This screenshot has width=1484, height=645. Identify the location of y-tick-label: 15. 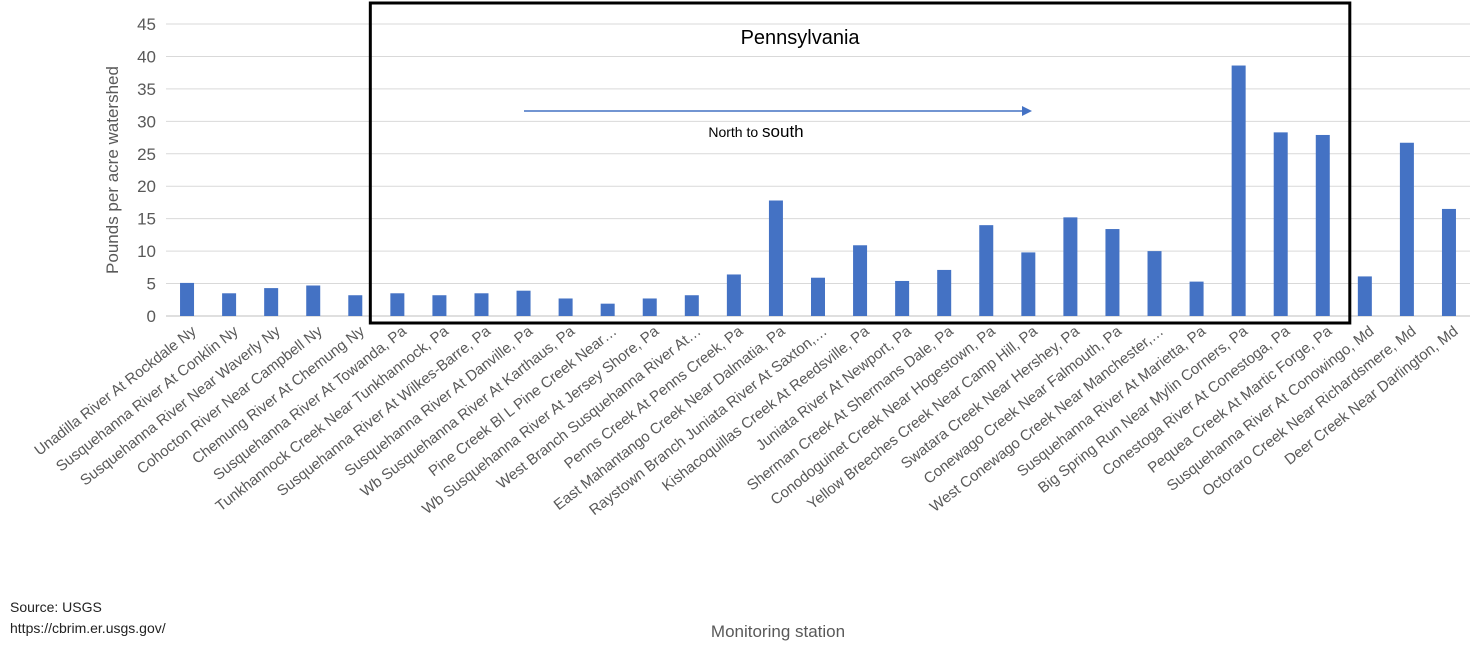
(146, 219).